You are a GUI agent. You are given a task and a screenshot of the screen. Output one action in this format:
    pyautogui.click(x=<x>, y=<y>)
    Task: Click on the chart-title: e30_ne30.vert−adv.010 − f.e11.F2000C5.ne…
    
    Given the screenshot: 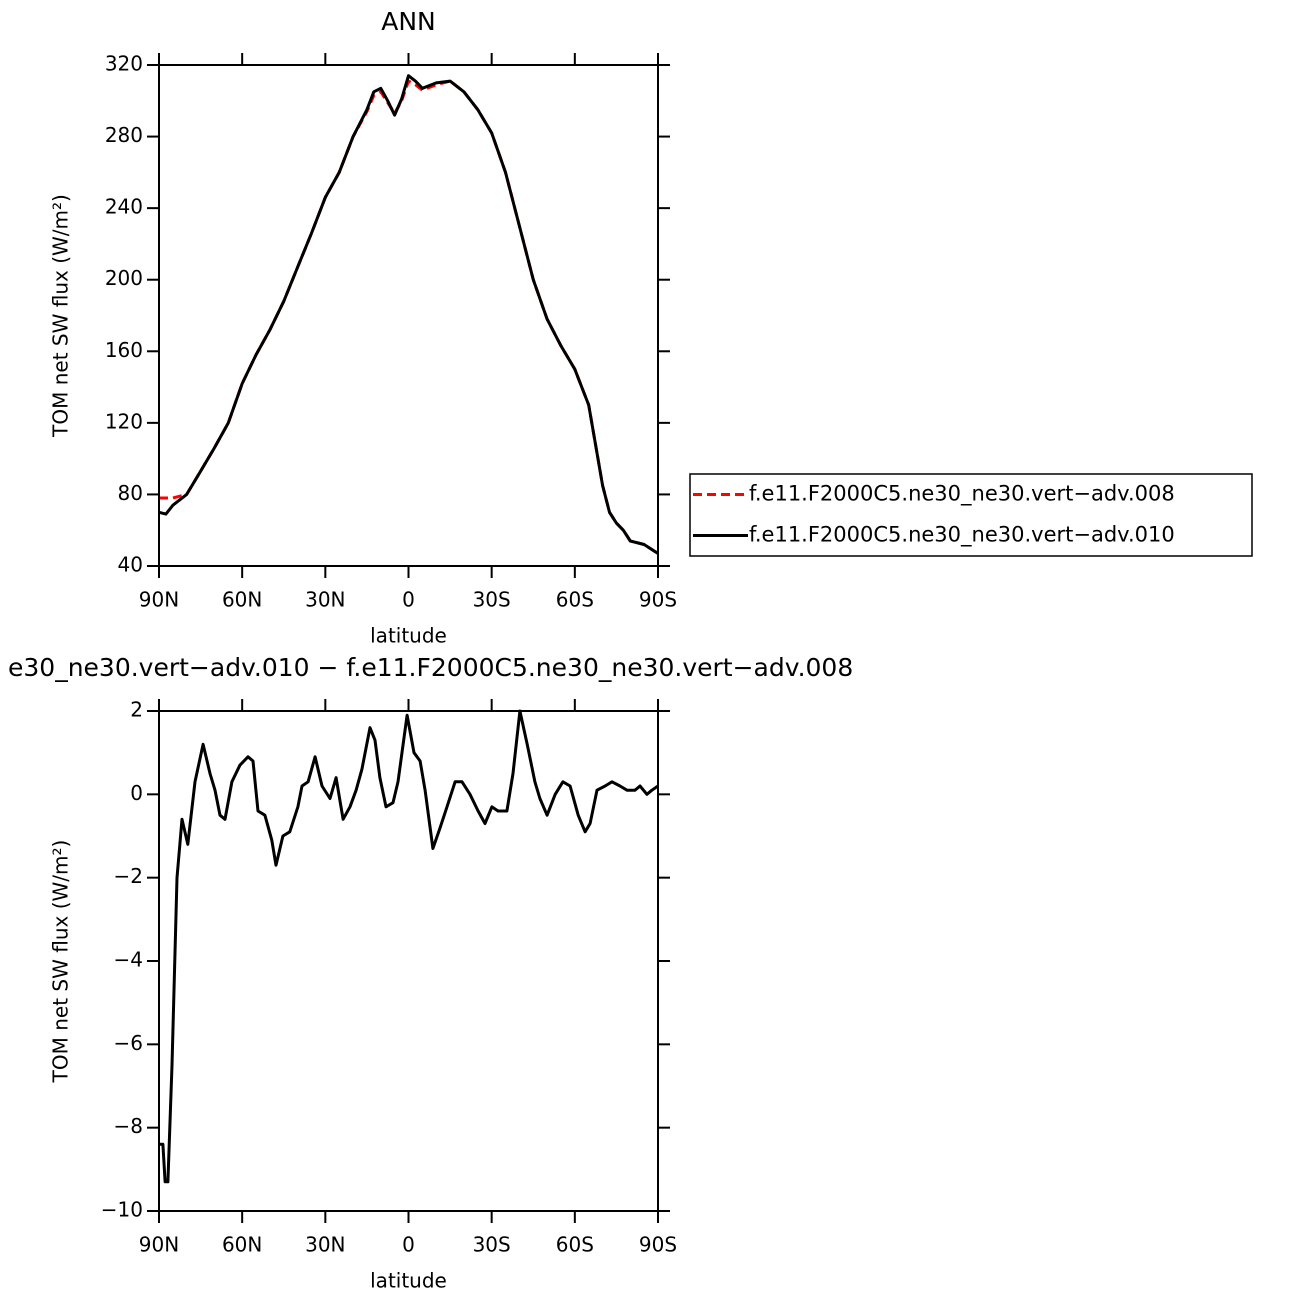 What is the action you would take?
    pyautogui.click(x=430, y=667)
    